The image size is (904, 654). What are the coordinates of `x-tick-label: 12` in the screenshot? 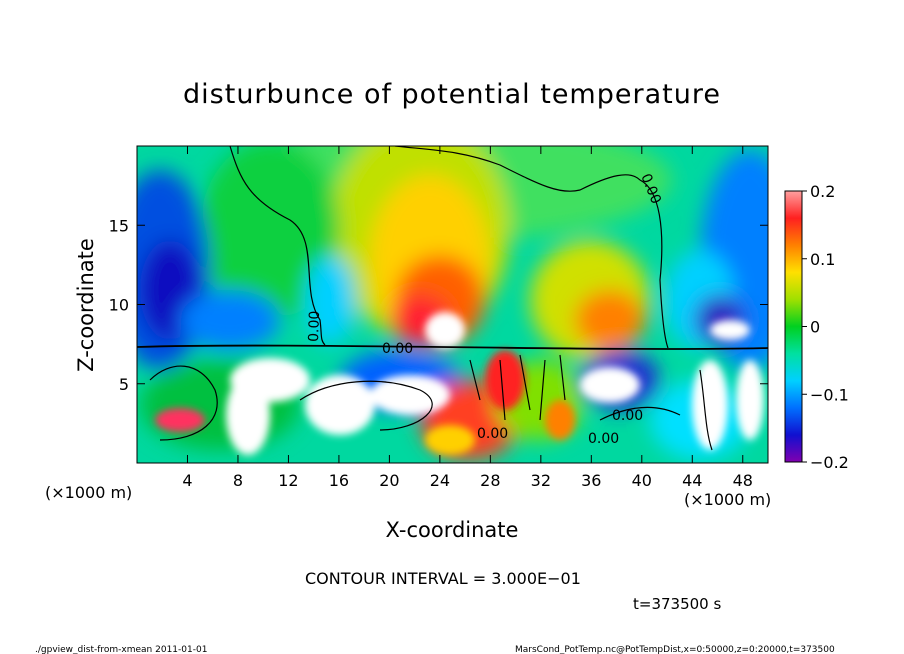 It's located at (288, 480).